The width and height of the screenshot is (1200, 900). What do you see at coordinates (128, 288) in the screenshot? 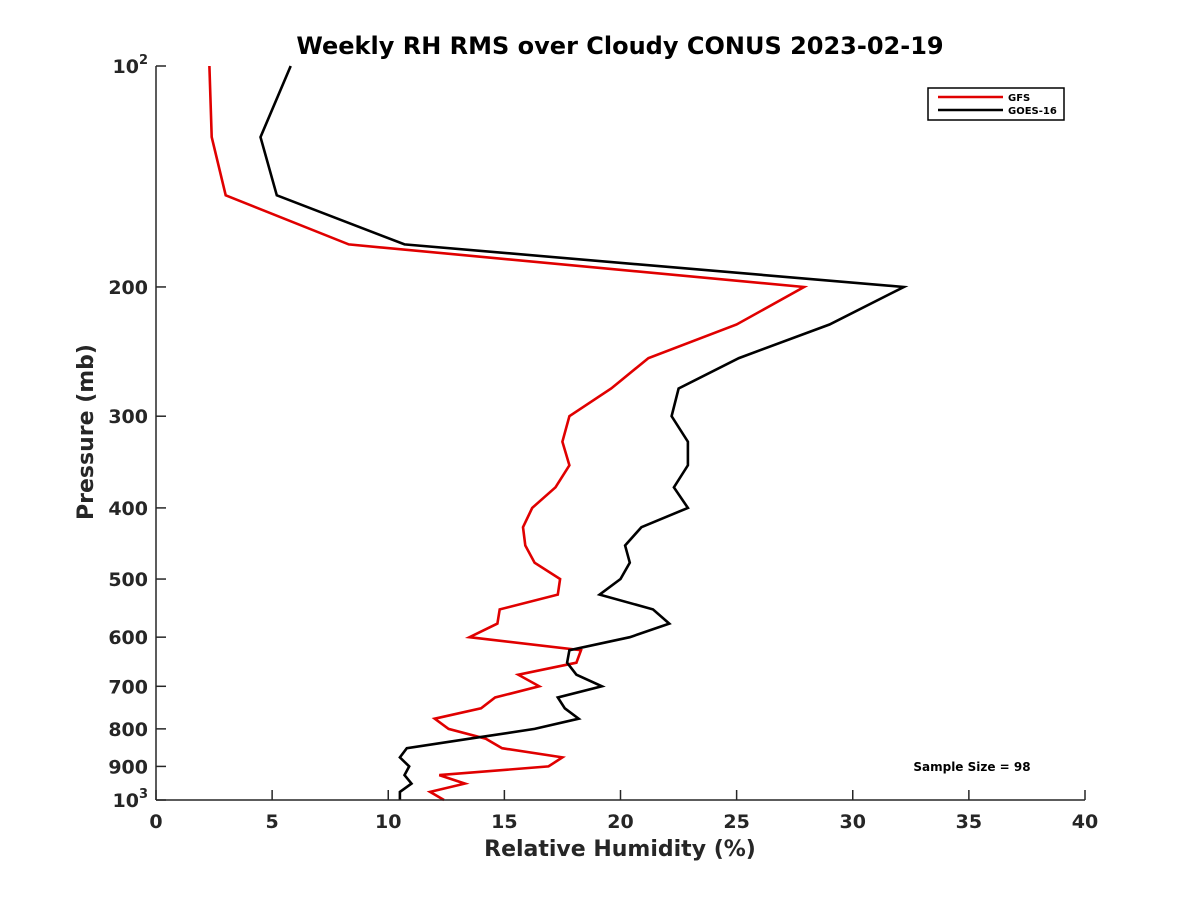
I see `y-tick-label: 200` at bounding box center [128, 288].